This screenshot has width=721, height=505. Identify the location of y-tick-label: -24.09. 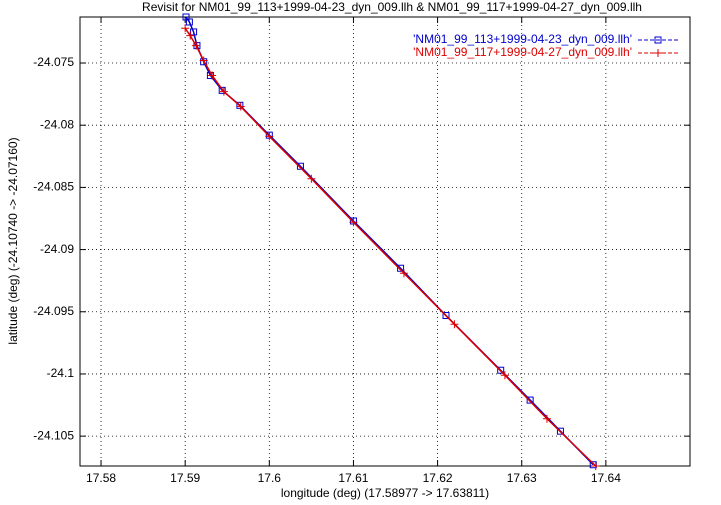
(57, 249).